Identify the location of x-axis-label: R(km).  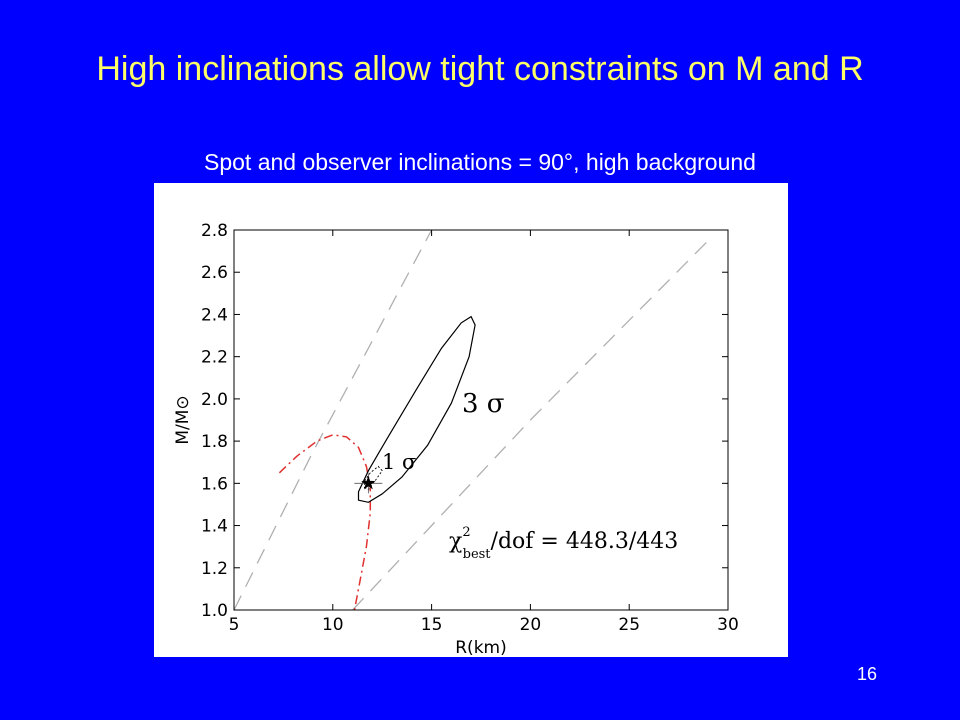
(480, 647).